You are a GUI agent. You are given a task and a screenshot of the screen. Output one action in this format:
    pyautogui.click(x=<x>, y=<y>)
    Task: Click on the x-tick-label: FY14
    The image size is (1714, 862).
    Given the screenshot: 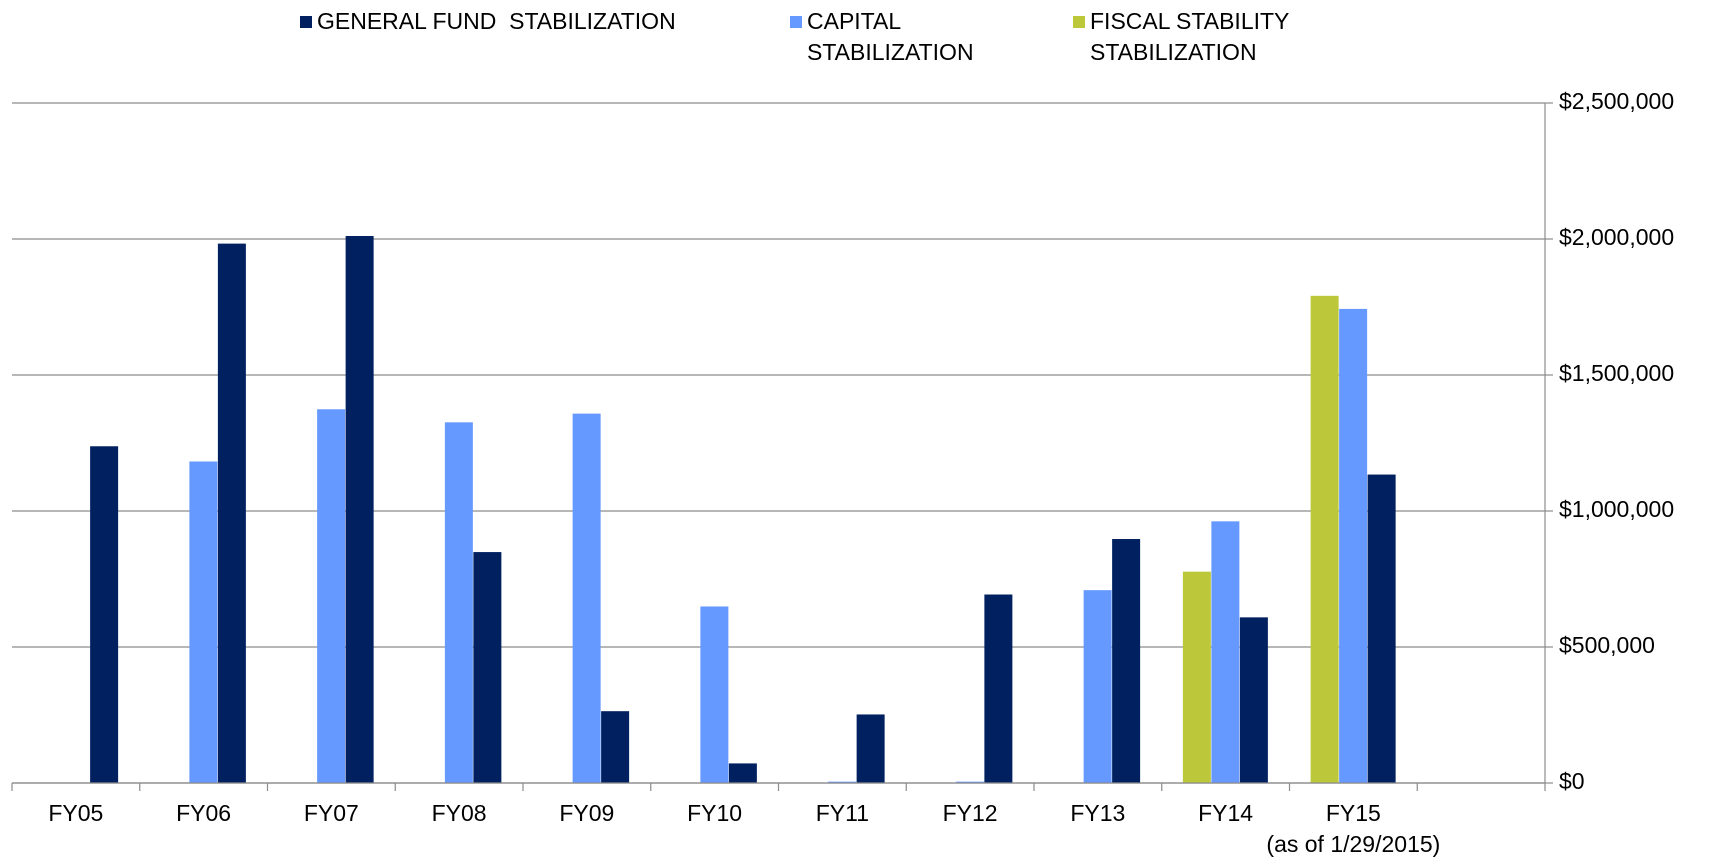 What is the action you would take?
    pyautogui.click(x=1225, y=813)
    